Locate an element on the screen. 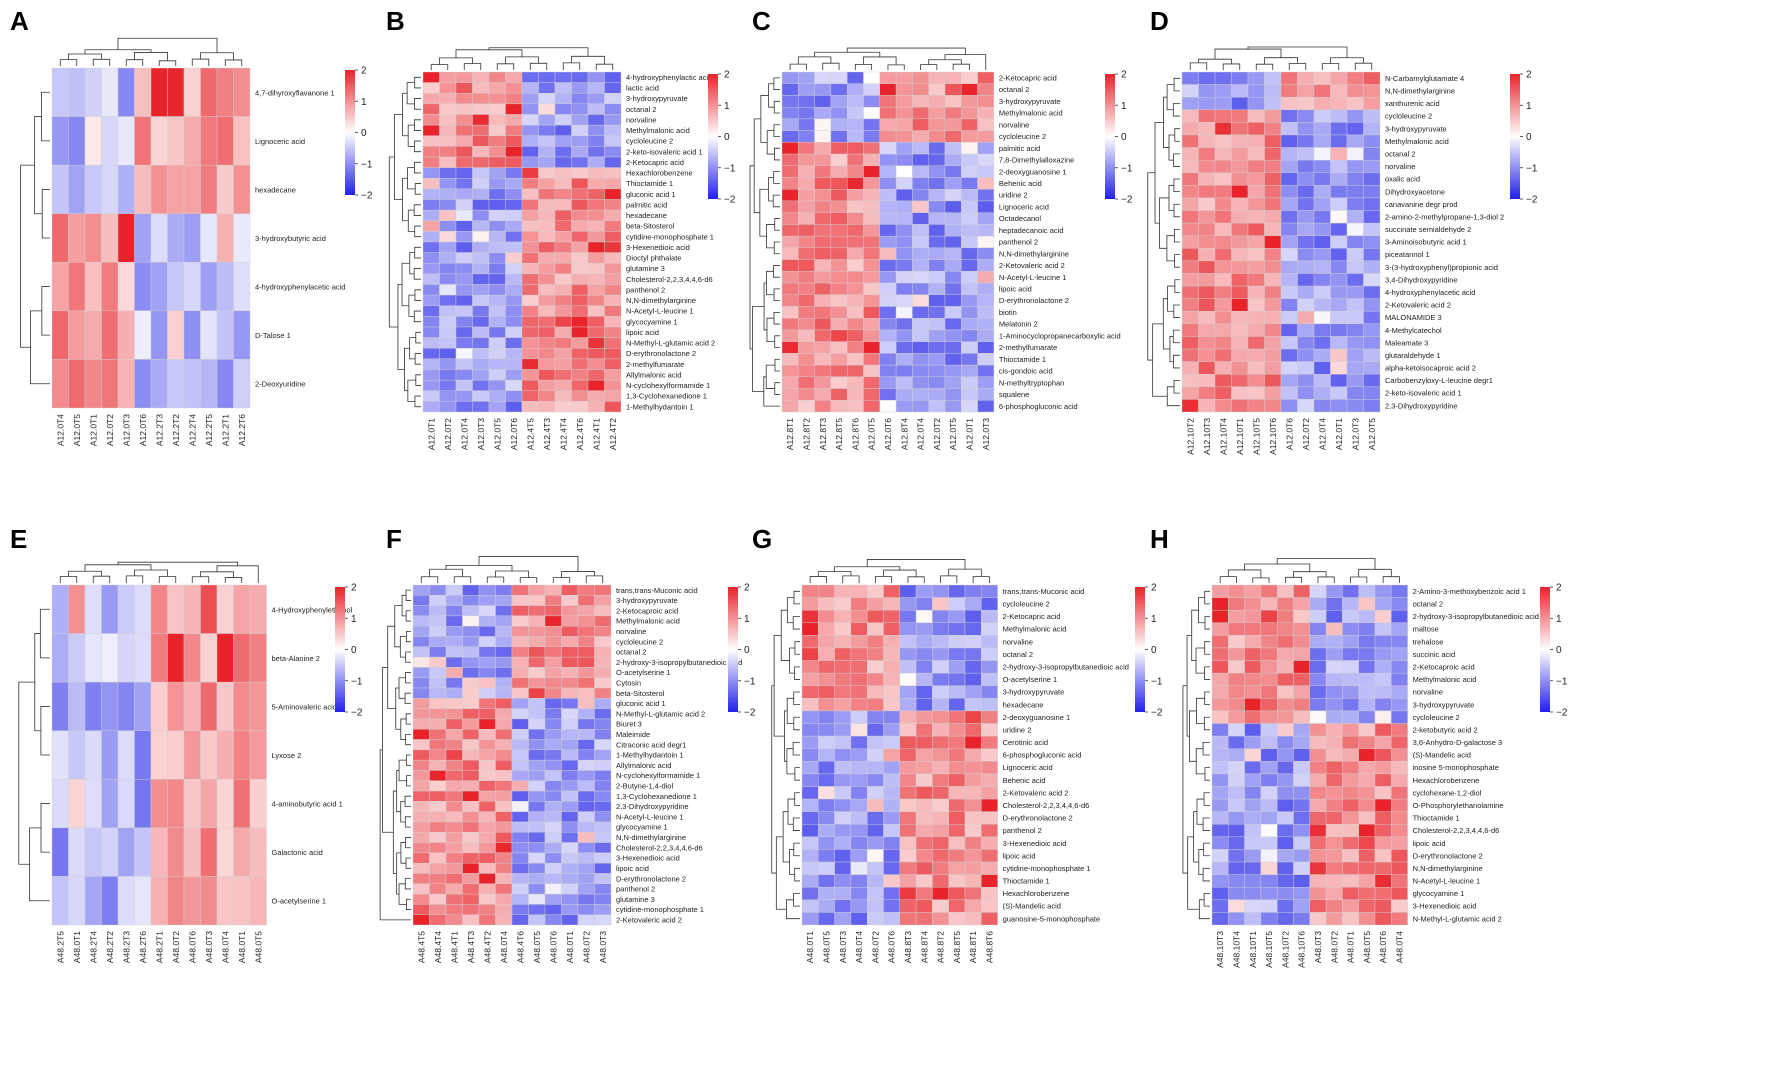  column-label: A48.2T6 is located at coordinates (143, 947).